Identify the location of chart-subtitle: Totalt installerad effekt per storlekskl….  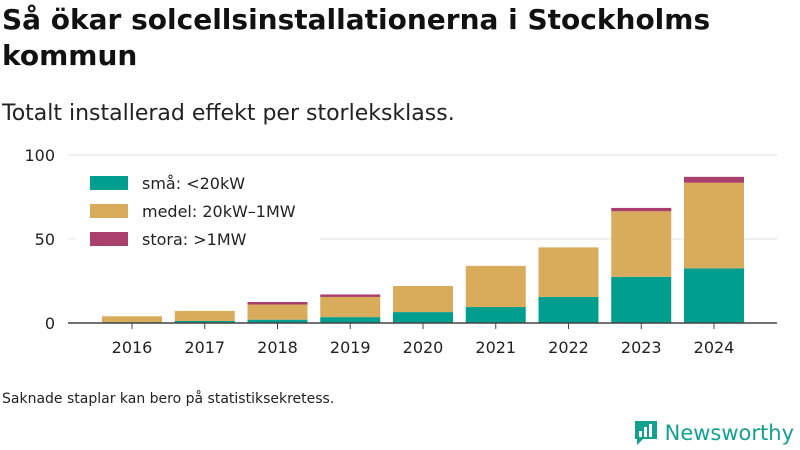
(228, 113).